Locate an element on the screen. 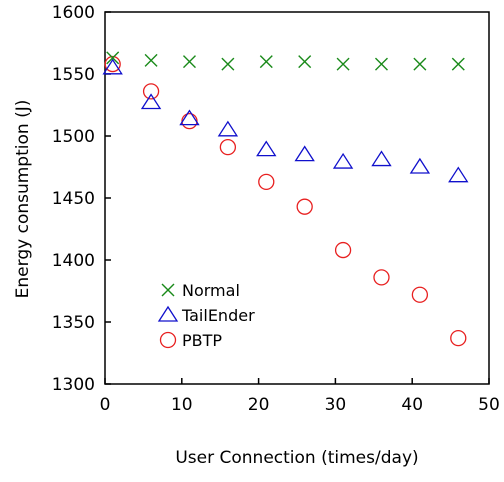  legend-item-pbtp: PBTP is located at coordinates (190, 340).